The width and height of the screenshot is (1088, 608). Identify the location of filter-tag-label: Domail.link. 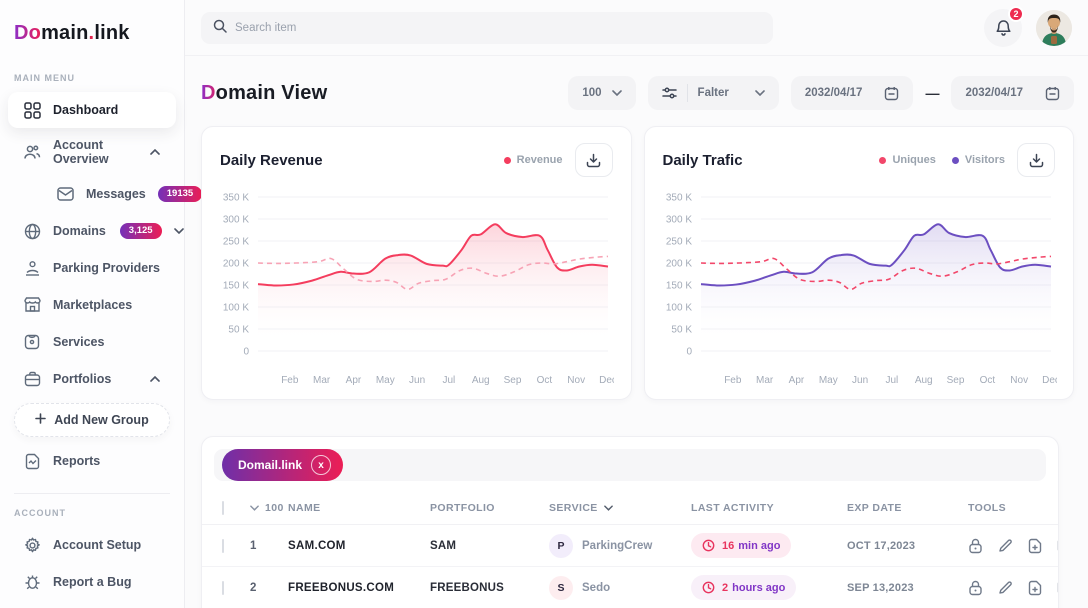
(270, 465).